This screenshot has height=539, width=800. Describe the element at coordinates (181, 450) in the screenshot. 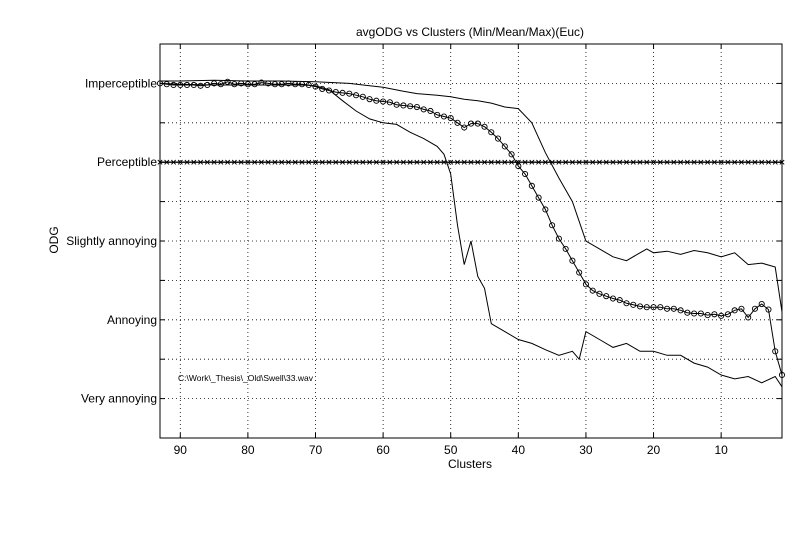

I see `x-tick-label: 90` at that location.